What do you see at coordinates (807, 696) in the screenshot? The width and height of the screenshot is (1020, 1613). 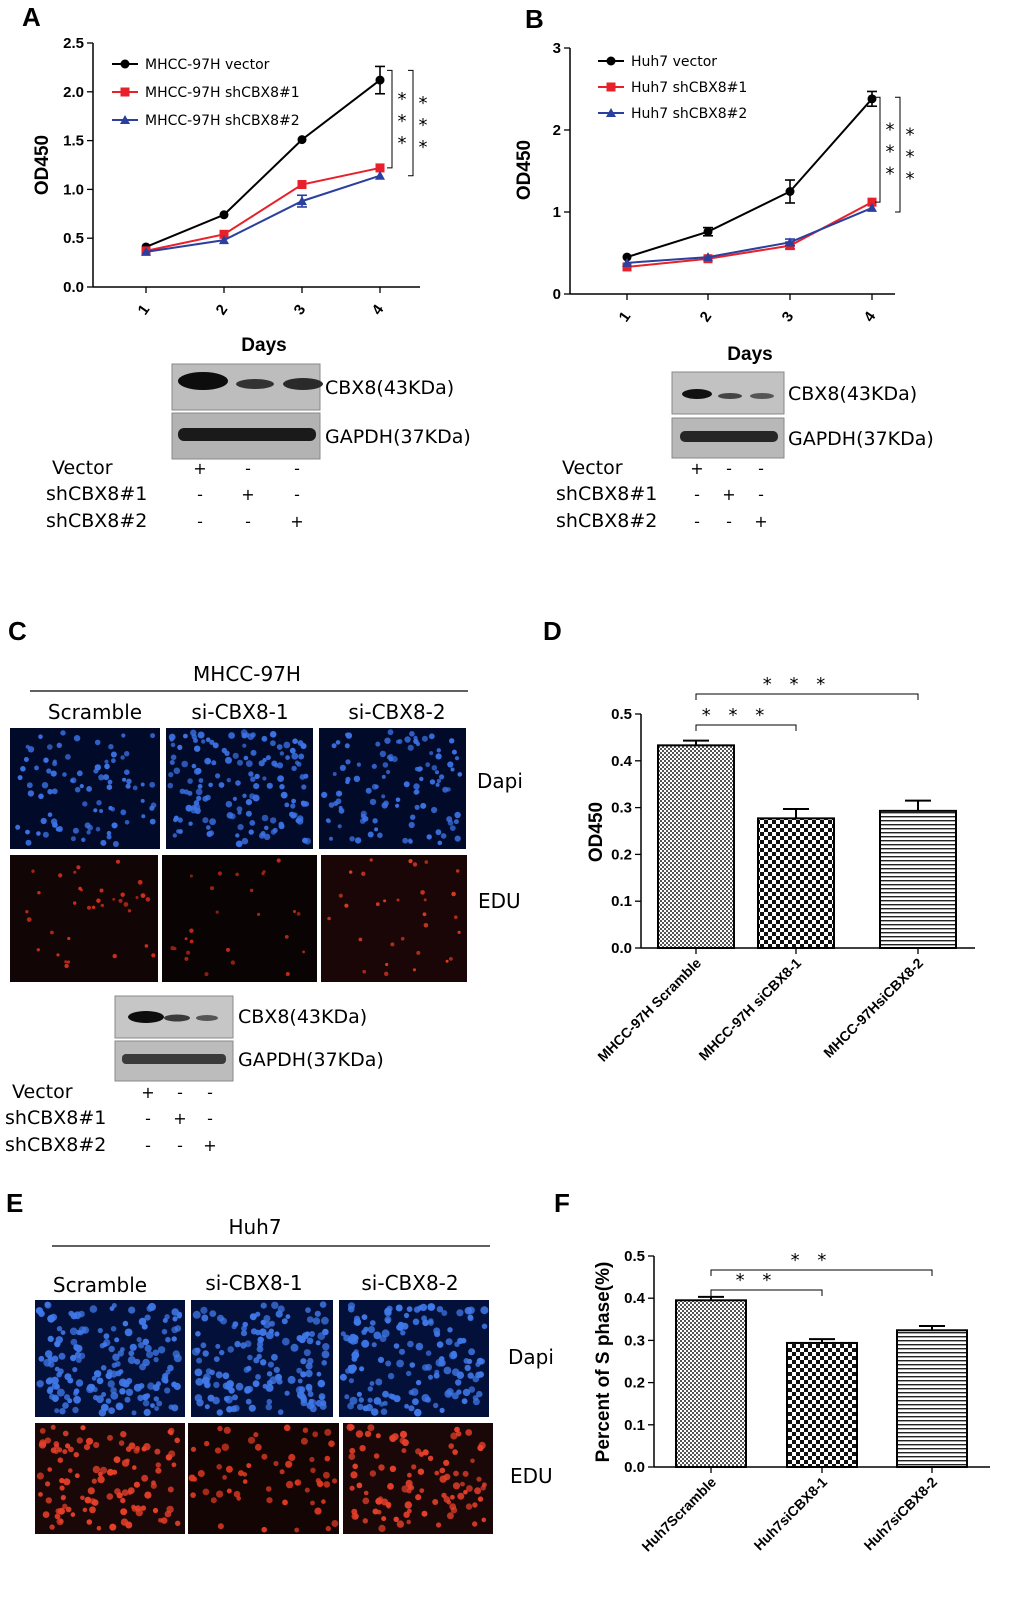 I see `significance-bracket` at bounding box center [807, 696].